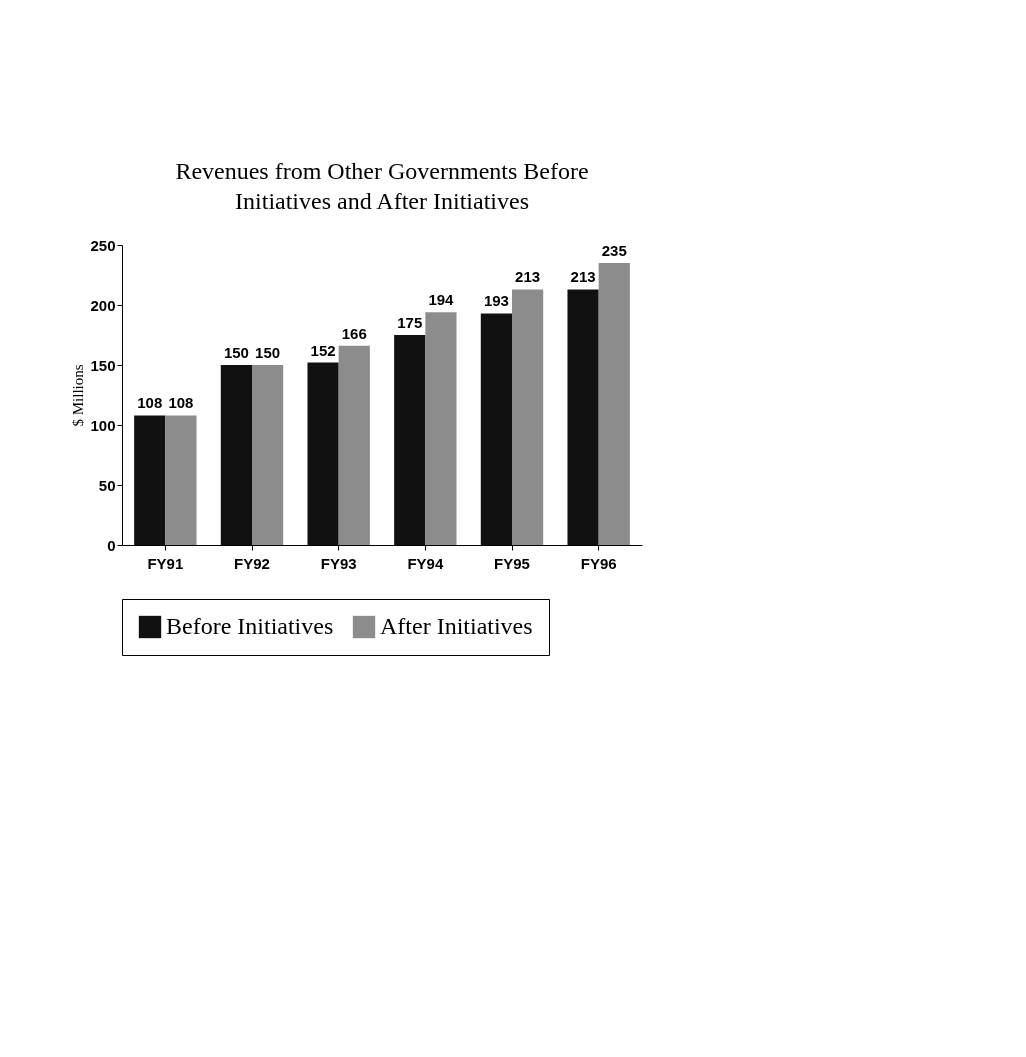 The height and width of the screenshot is (1057, 1026). What do you see at coordinates (111, 545) in the screenshot?
I see `y-tick-label: 0` at bounding box center [111, 545].